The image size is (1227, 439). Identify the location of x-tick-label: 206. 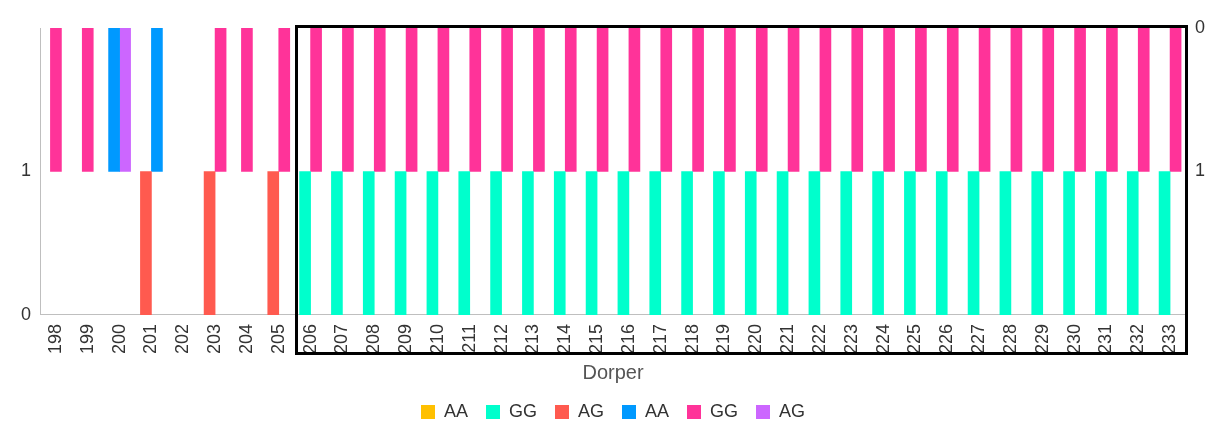
(309, 339).